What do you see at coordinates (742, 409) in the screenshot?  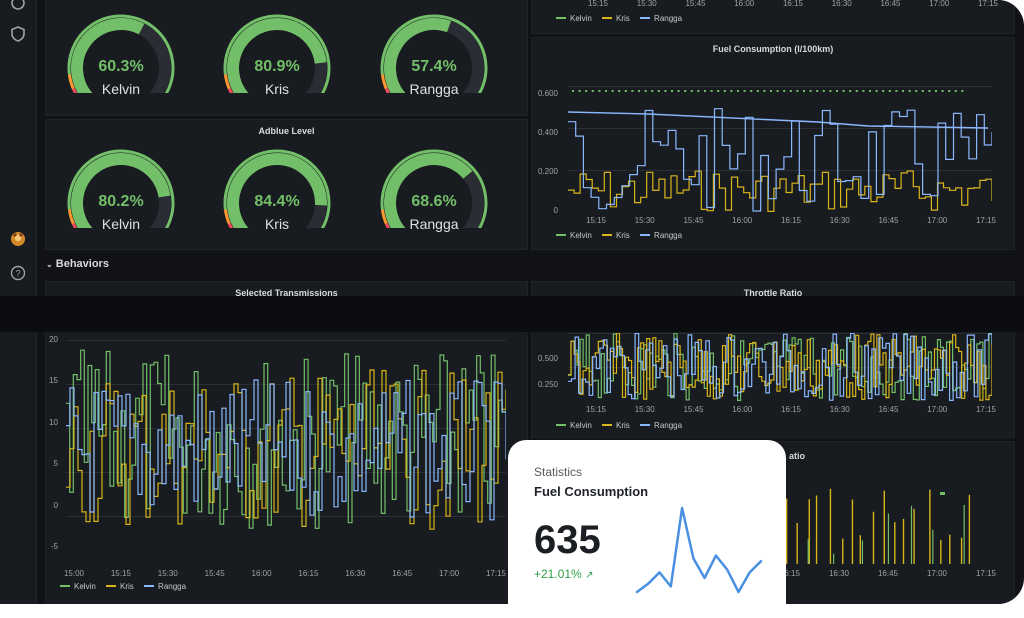 I see `x-tick: 16:00` at bounding box center [742, 409].